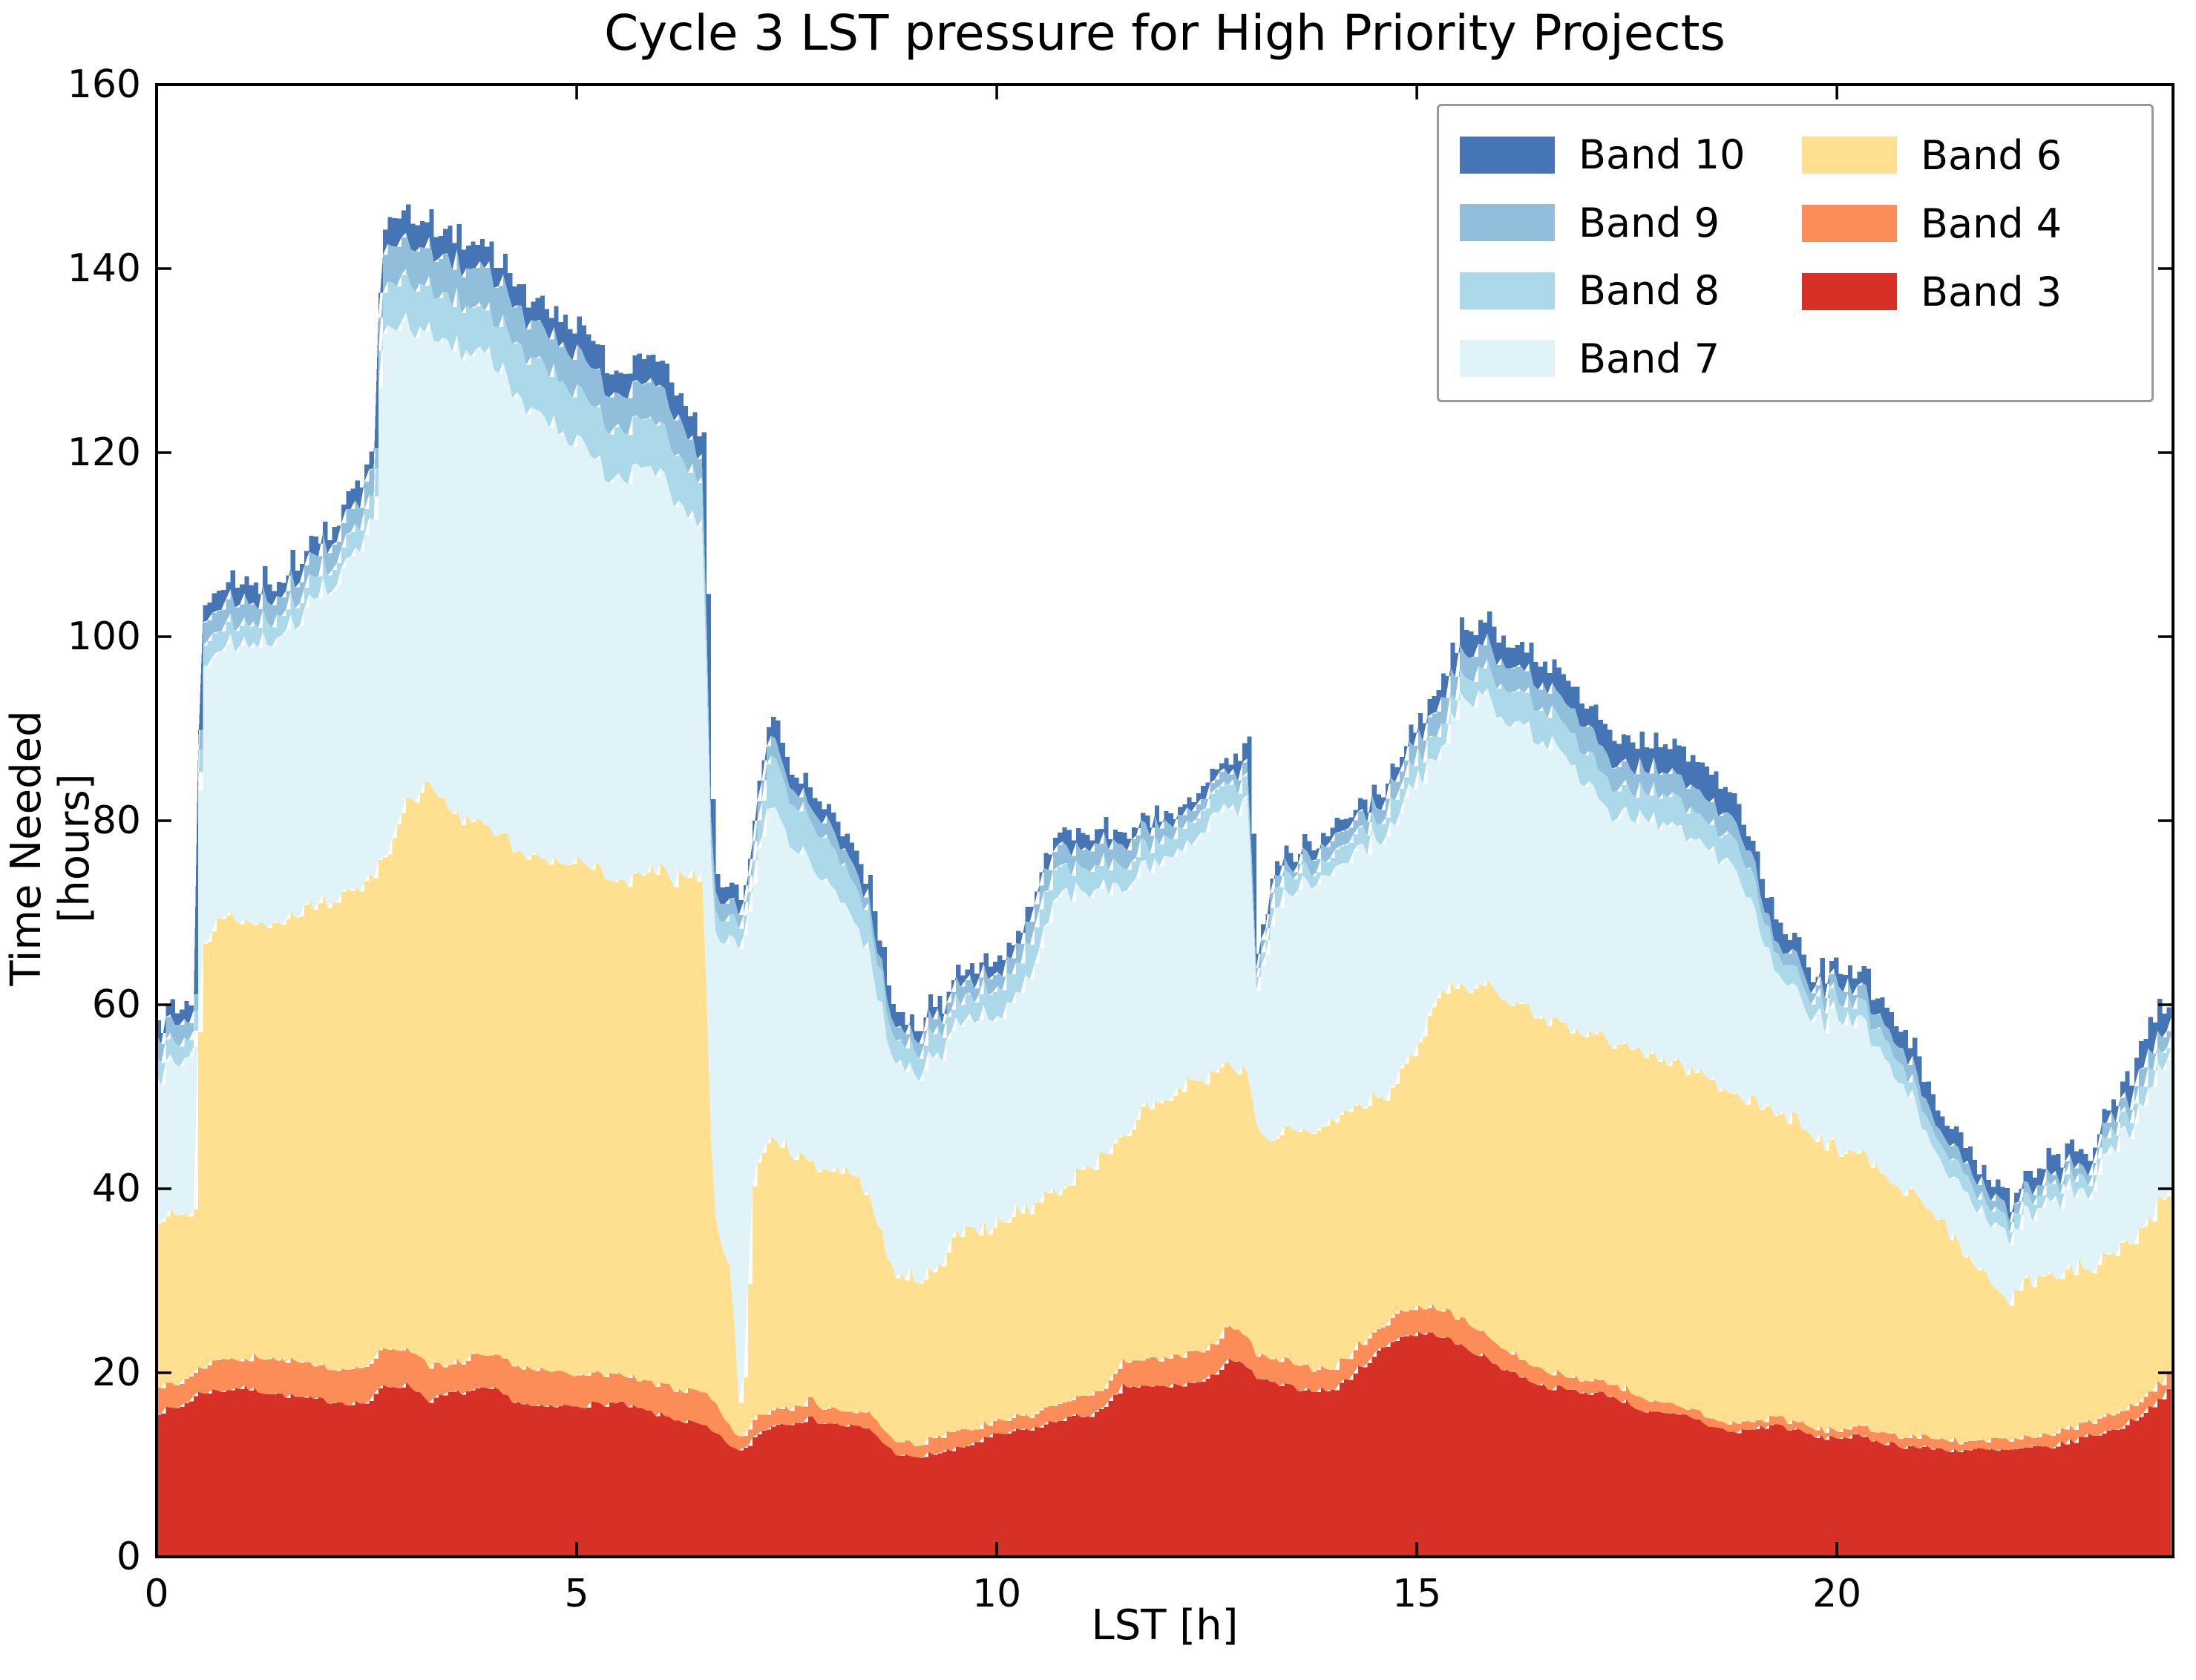  What do you see at coordinates (104, 85) in the screenshot?
I see `y-tick-label: 160` at bounding box center [104, 85].